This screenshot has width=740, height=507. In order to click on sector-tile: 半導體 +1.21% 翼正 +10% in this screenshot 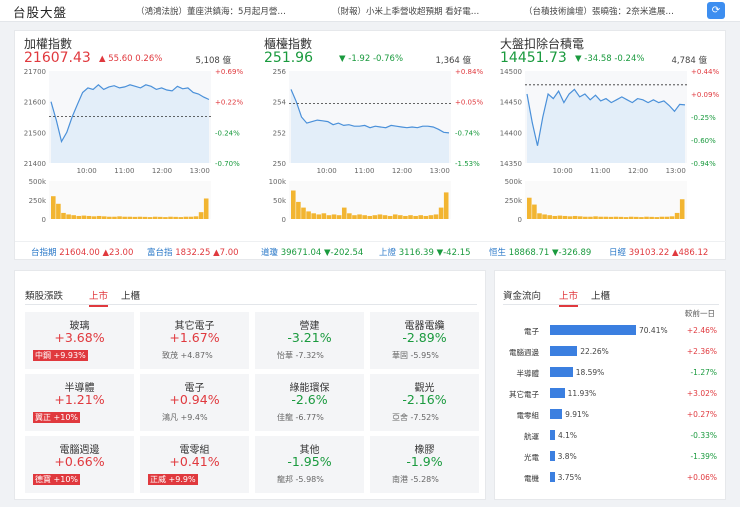, I will do `click(79, 402)`.